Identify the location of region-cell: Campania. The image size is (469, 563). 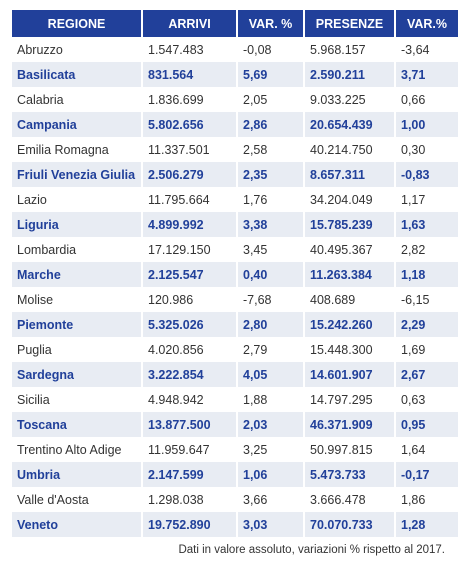
(77, 124).